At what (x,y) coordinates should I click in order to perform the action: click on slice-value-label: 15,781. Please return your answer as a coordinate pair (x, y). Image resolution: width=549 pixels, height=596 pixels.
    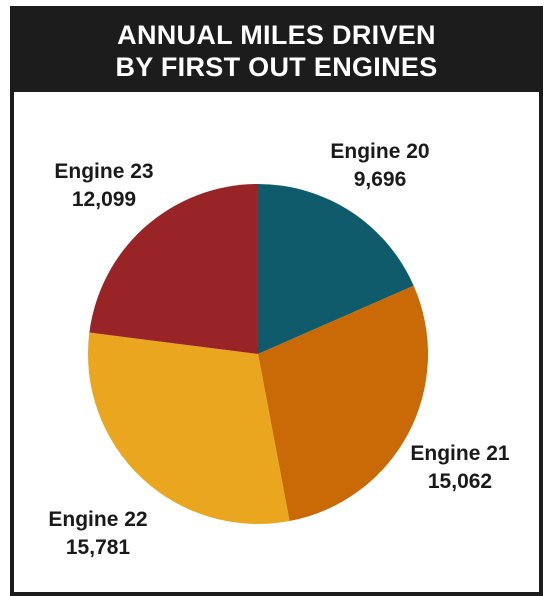
    Looking at the image, I should click on (98, 547).